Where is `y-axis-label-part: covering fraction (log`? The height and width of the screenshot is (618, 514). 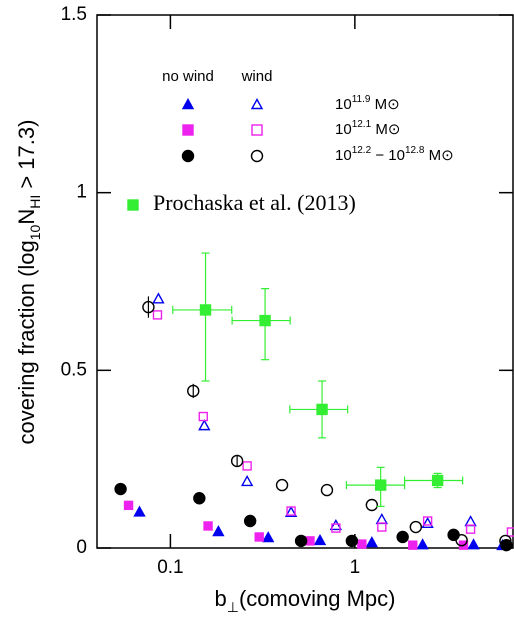
y-axis-label-part: covering fraction (log is located at coordinates (26, 342).